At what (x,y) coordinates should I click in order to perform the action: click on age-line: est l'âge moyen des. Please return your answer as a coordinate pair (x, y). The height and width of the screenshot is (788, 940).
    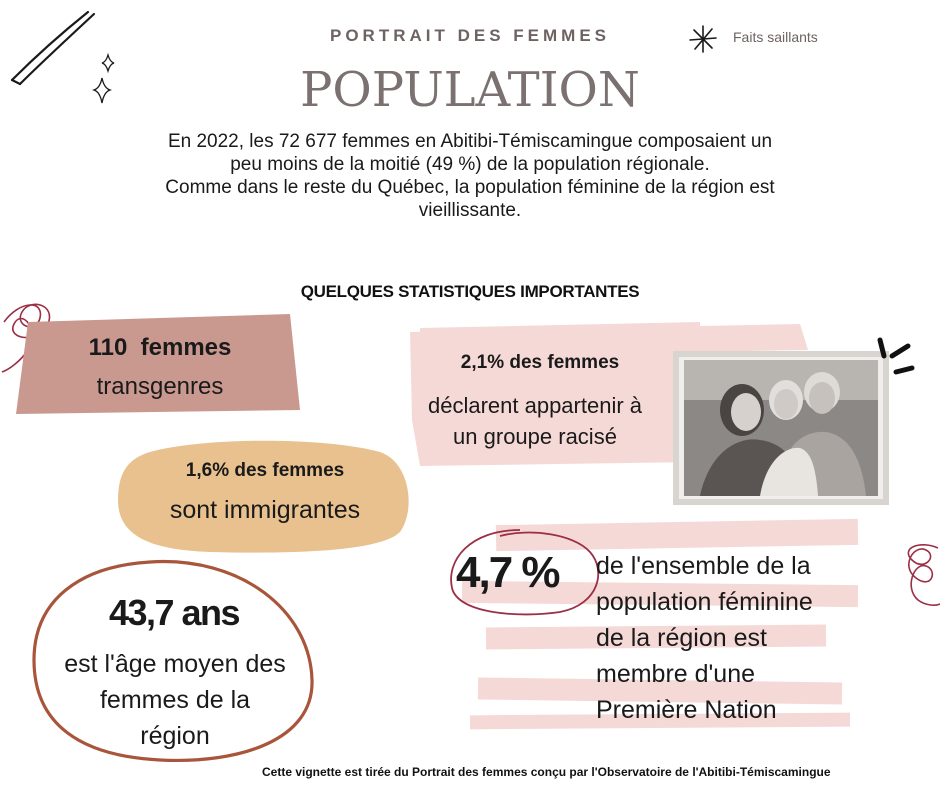
    Looking at the image, I should click on (175, 664).